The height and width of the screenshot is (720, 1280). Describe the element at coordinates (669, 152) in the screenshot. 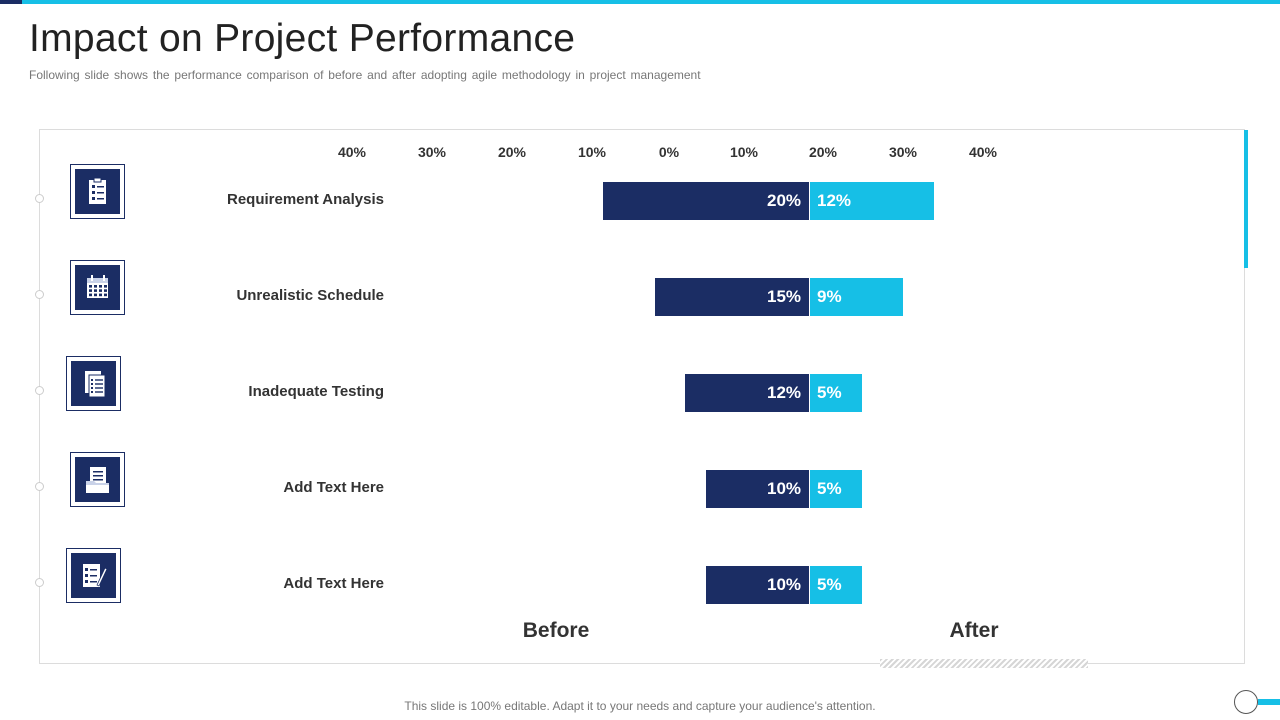

I see `axis-tick-label: 0%` at that location.